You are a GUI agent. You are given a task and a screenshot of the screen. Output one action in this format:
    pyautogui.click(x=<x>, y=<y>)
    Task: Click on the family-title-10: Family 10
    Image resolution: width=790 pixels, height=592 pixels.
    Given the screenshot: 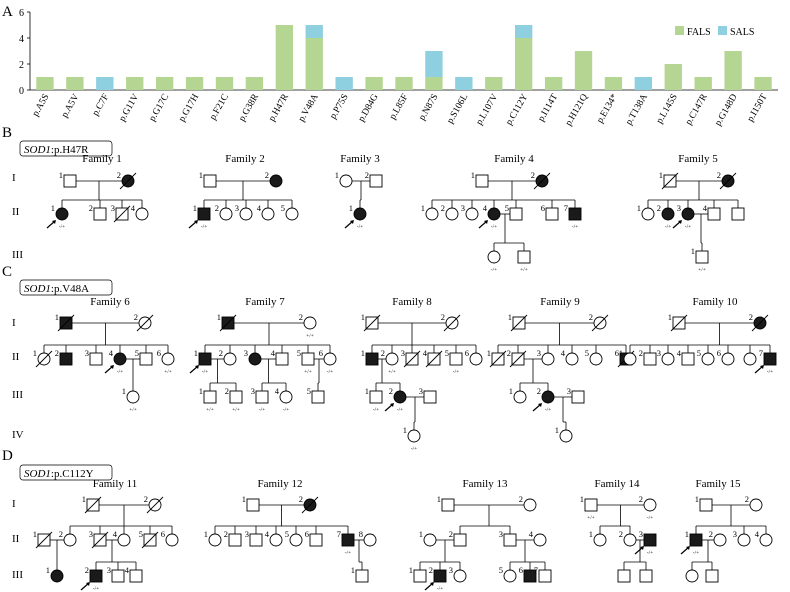 What is the action you would take?
    pyautogui.click(x=715, y=302)
    